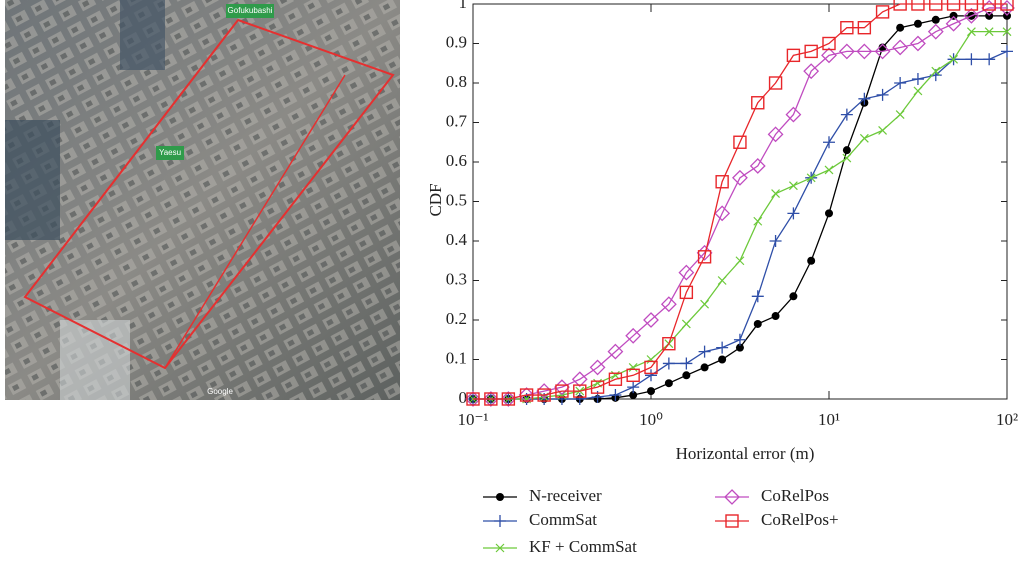 The image size is (1023, 565). What do you see at coordinates (456, 278) in the screenshot?
I see `y-tick-label: 0.3` at bounding box center [456, 278].